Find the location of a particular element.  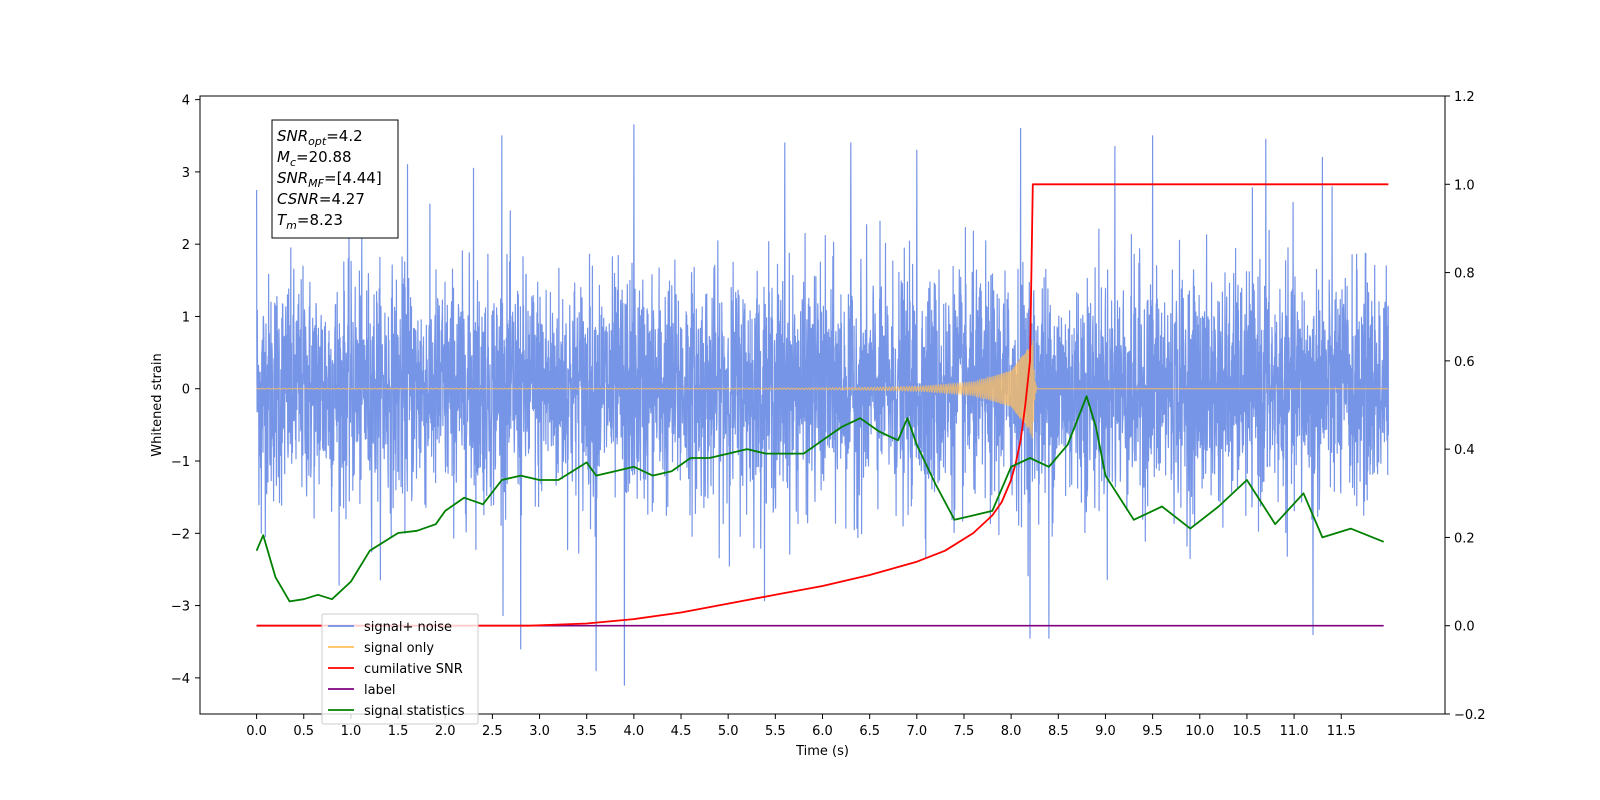

annotation-line: SNRMF=[4.44] is located at coordinates (329, 179).